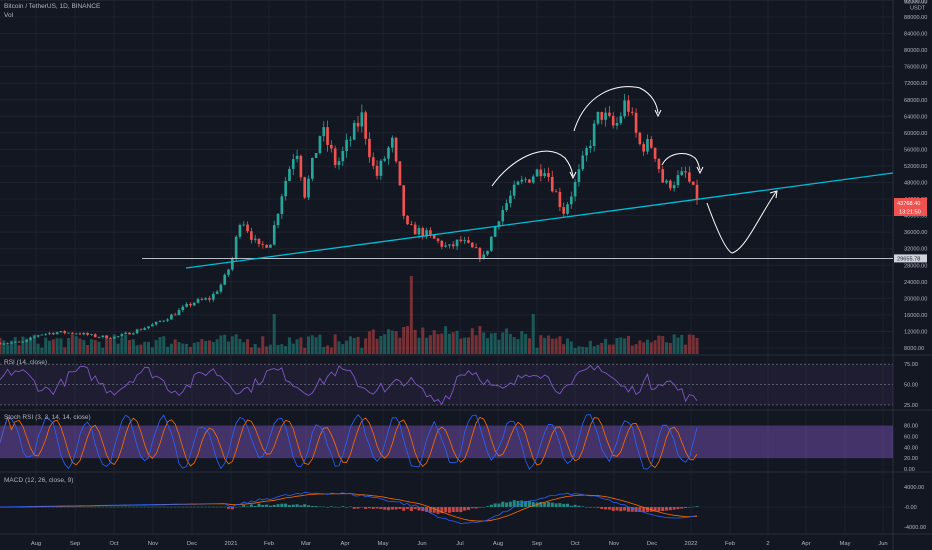 The width and height of the screenshot is (932, 550). Describe the element at coordinates (915, 3) in the screenshot. I see `price-top-label: 92000.00` at that location.